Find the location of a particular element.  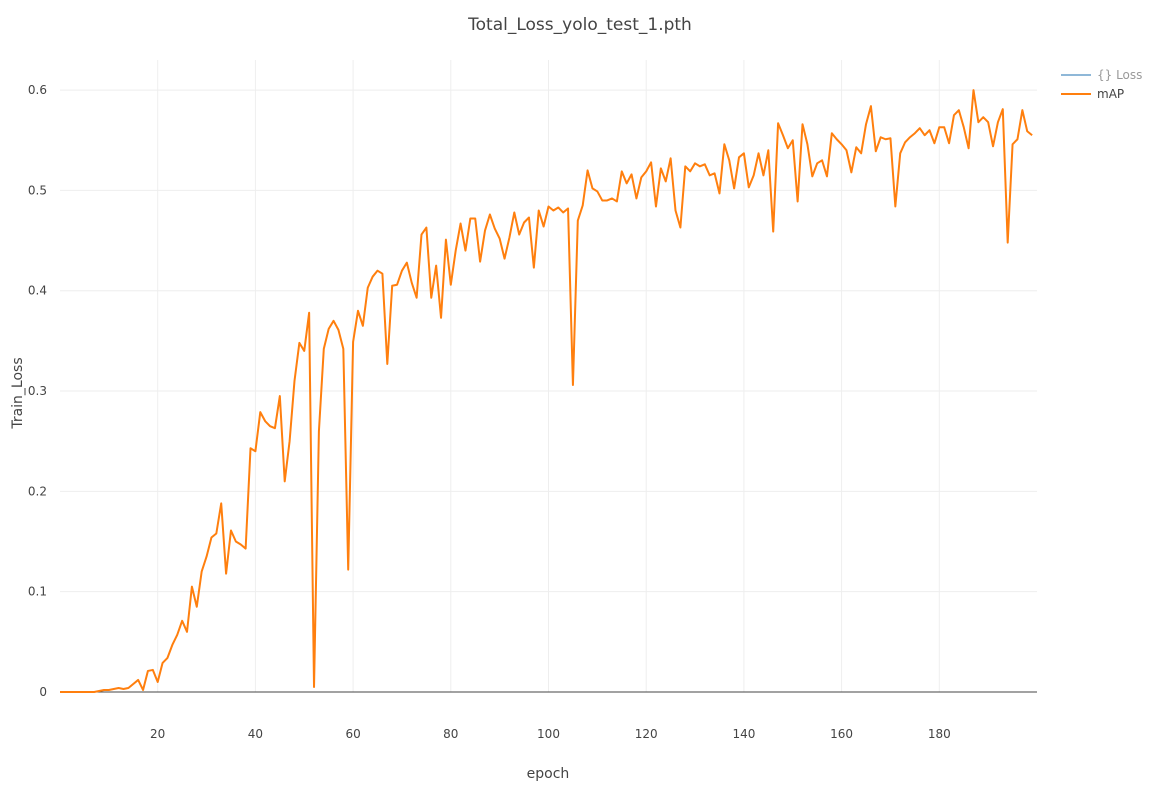

x-tick-label: 60 is located at coordinates (352, 734).